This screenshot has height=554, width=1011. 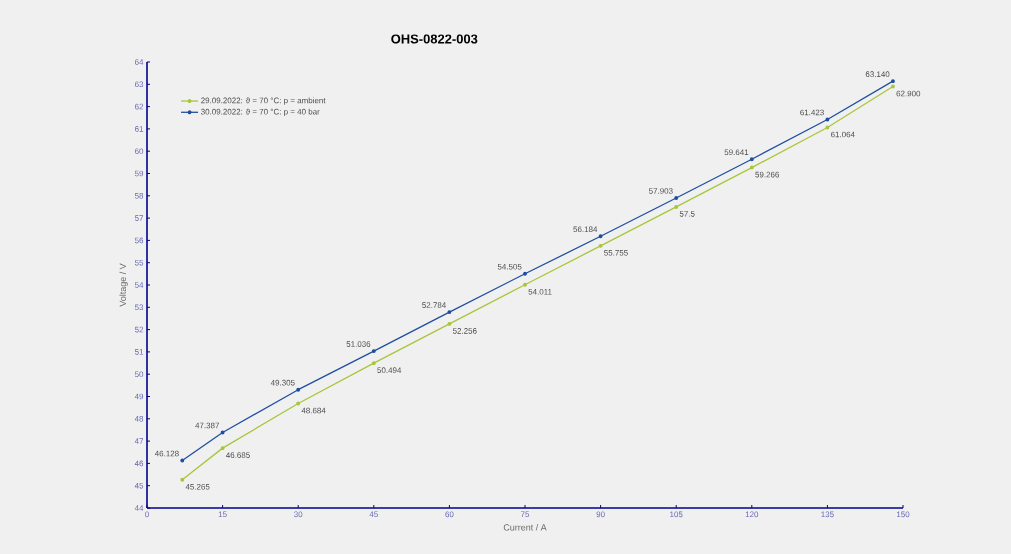 I want to click on x-axis-title: Current / A, so click(x=525, y=527).